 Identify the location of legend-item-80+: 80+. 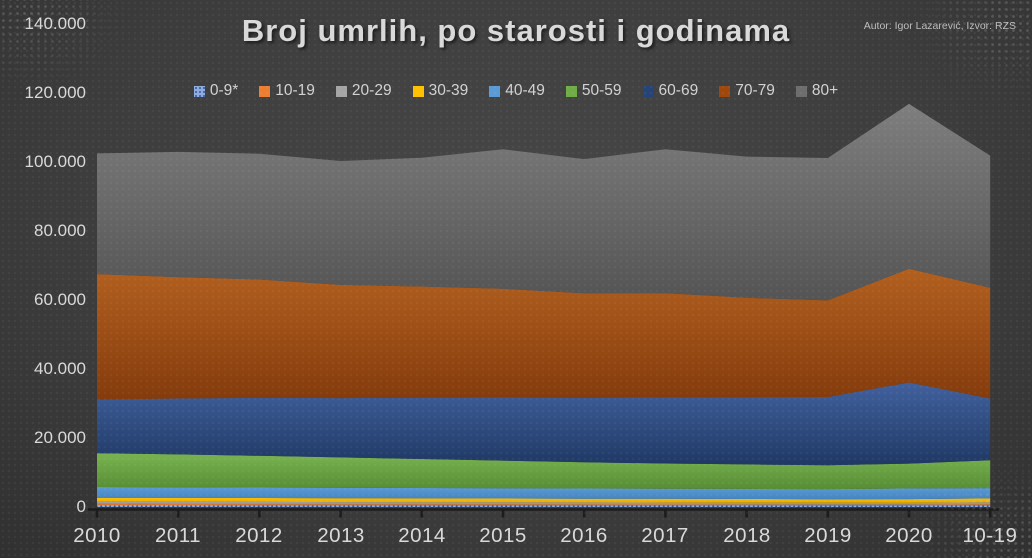
(817, 91).